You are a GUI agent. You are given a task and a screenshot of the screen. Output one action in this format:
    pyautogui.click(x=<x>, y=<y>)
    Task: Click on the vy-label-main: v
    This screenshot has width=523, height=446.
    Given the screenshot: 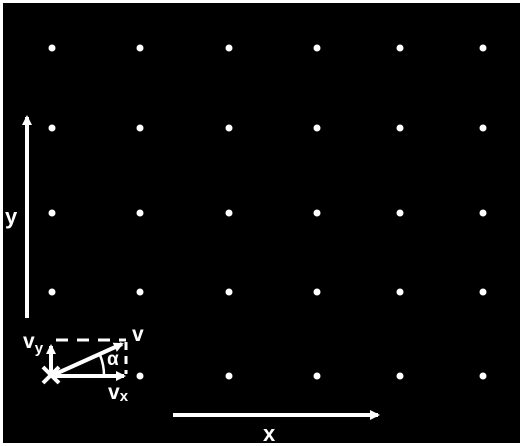 What is the action you would take?
    pyautogui.click(x=29, y=341)
    